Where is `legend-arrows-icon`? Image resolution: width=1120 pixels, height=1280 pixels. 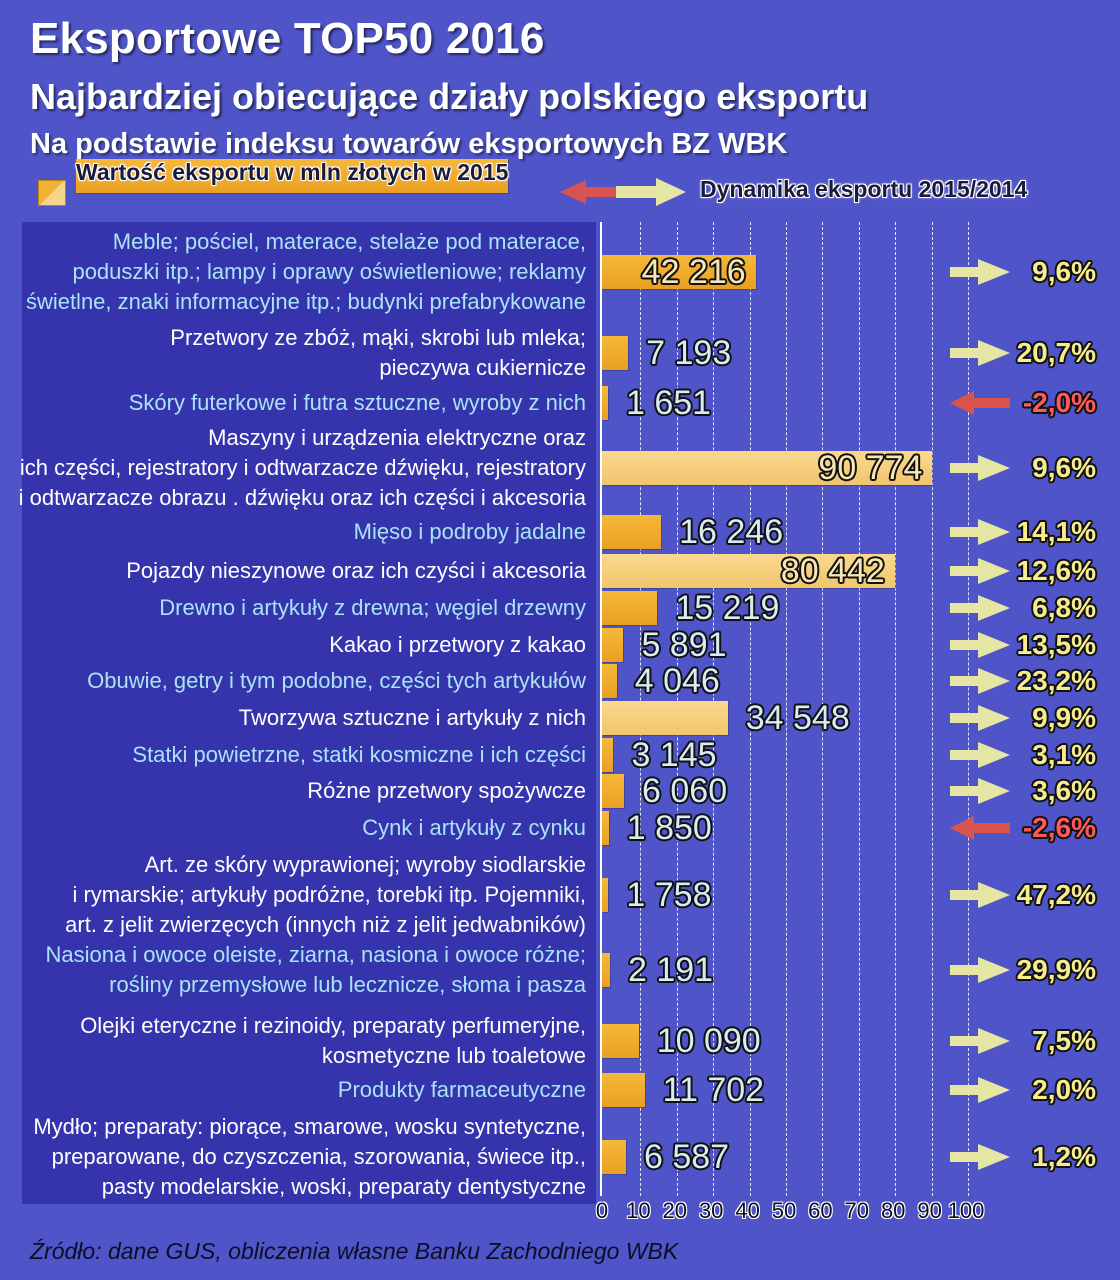
legend-arrows-icon is located at coordinates (623, 192).